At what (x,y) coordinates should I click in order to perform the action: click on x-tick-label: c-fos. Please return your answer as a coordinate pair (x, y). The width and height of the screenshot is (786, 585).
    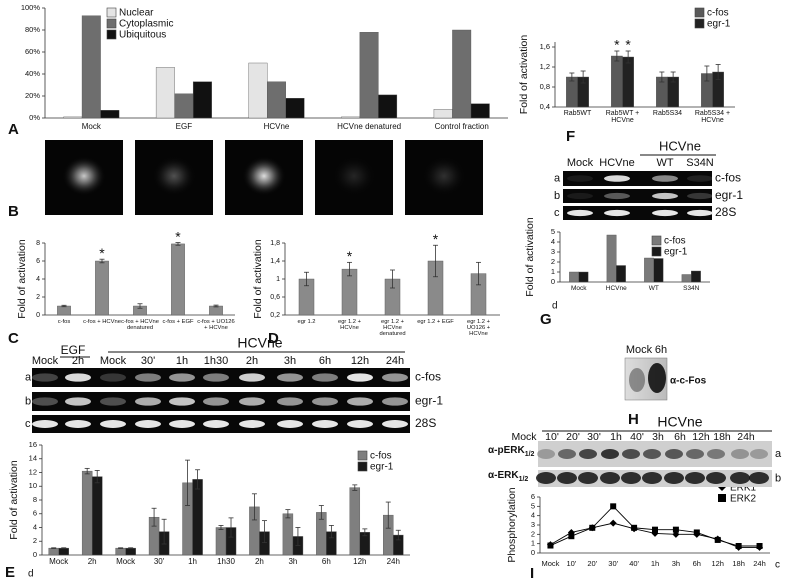
    Looking at the image, I should click on (64, 322).